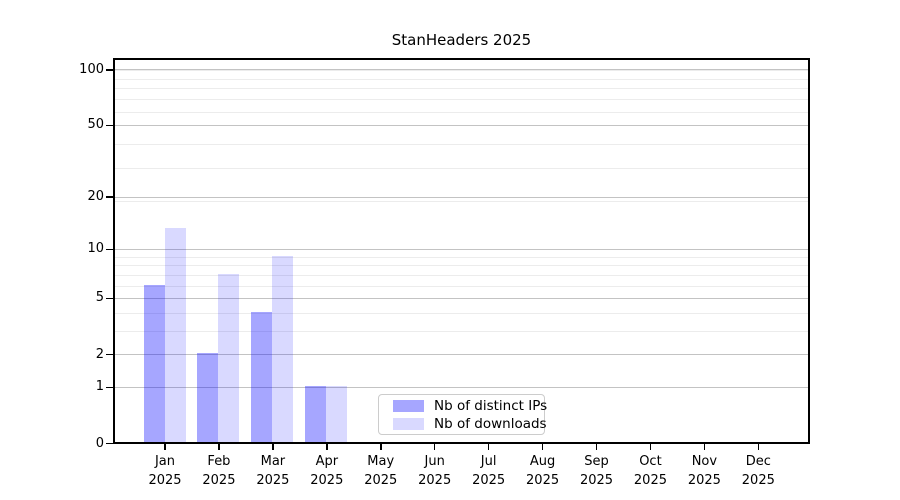  I want to click on x-tick-month: Nov, so click(704, 461).